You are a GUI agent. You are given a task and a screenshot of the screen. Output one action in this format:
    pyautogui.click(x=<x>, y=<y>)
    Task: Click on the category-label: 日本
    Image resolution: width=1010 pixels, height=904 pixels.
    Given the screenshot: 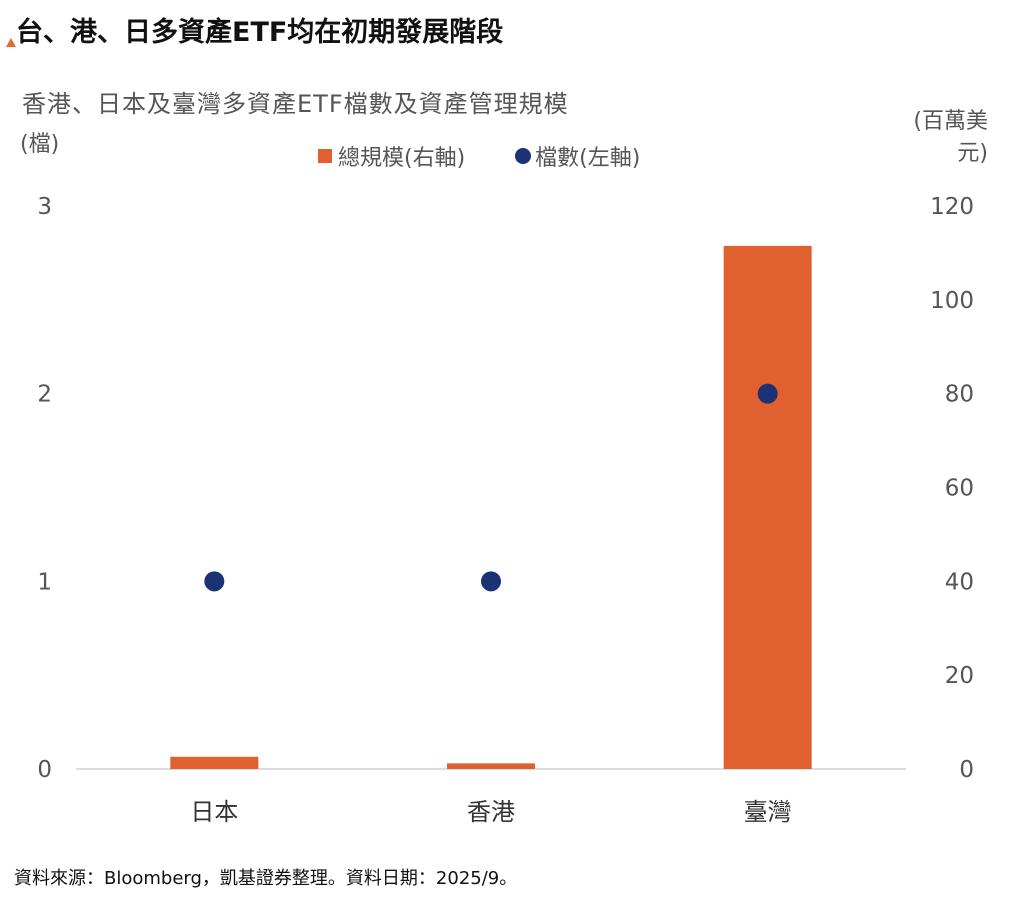 What is the action you would take?
    pyautogui.click(x=214, y=812)
    